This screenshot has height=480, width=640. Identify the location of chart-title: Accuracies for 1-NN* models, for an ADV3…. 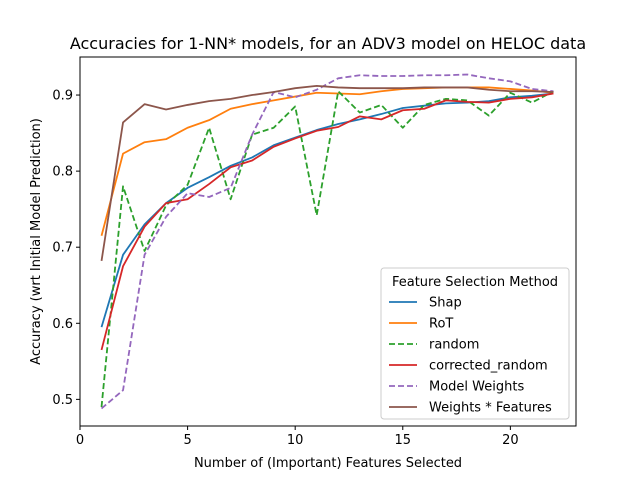
(328, 43).